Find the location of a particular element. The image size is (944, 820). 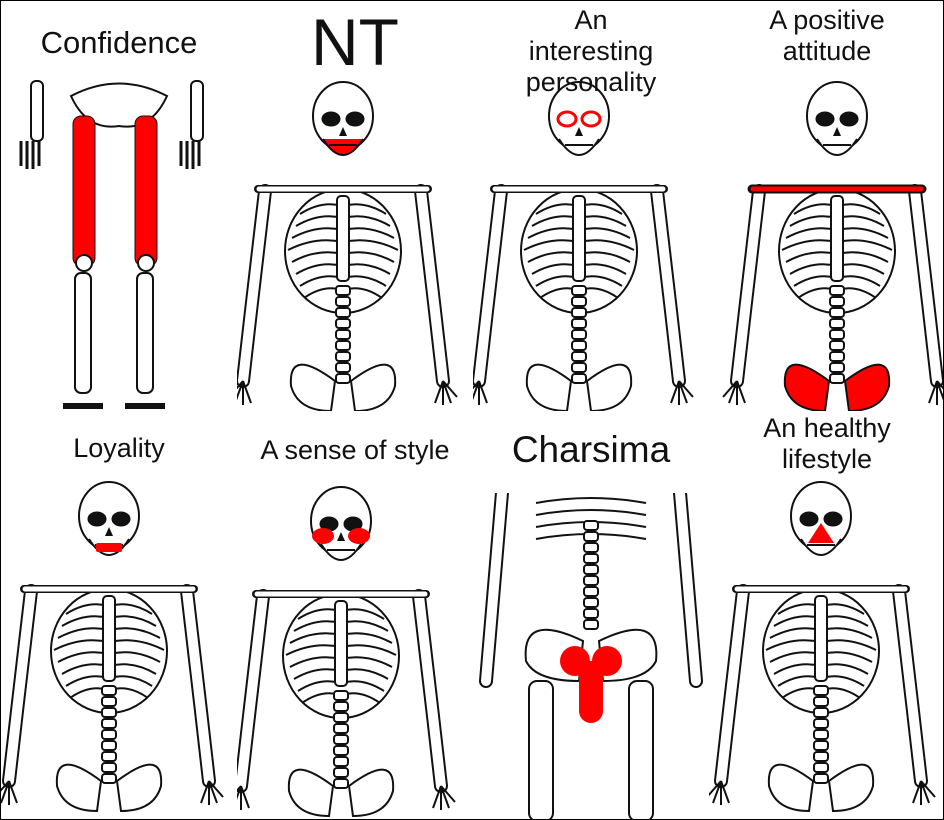

mouth-highlight is located at coordinates (109, 547).